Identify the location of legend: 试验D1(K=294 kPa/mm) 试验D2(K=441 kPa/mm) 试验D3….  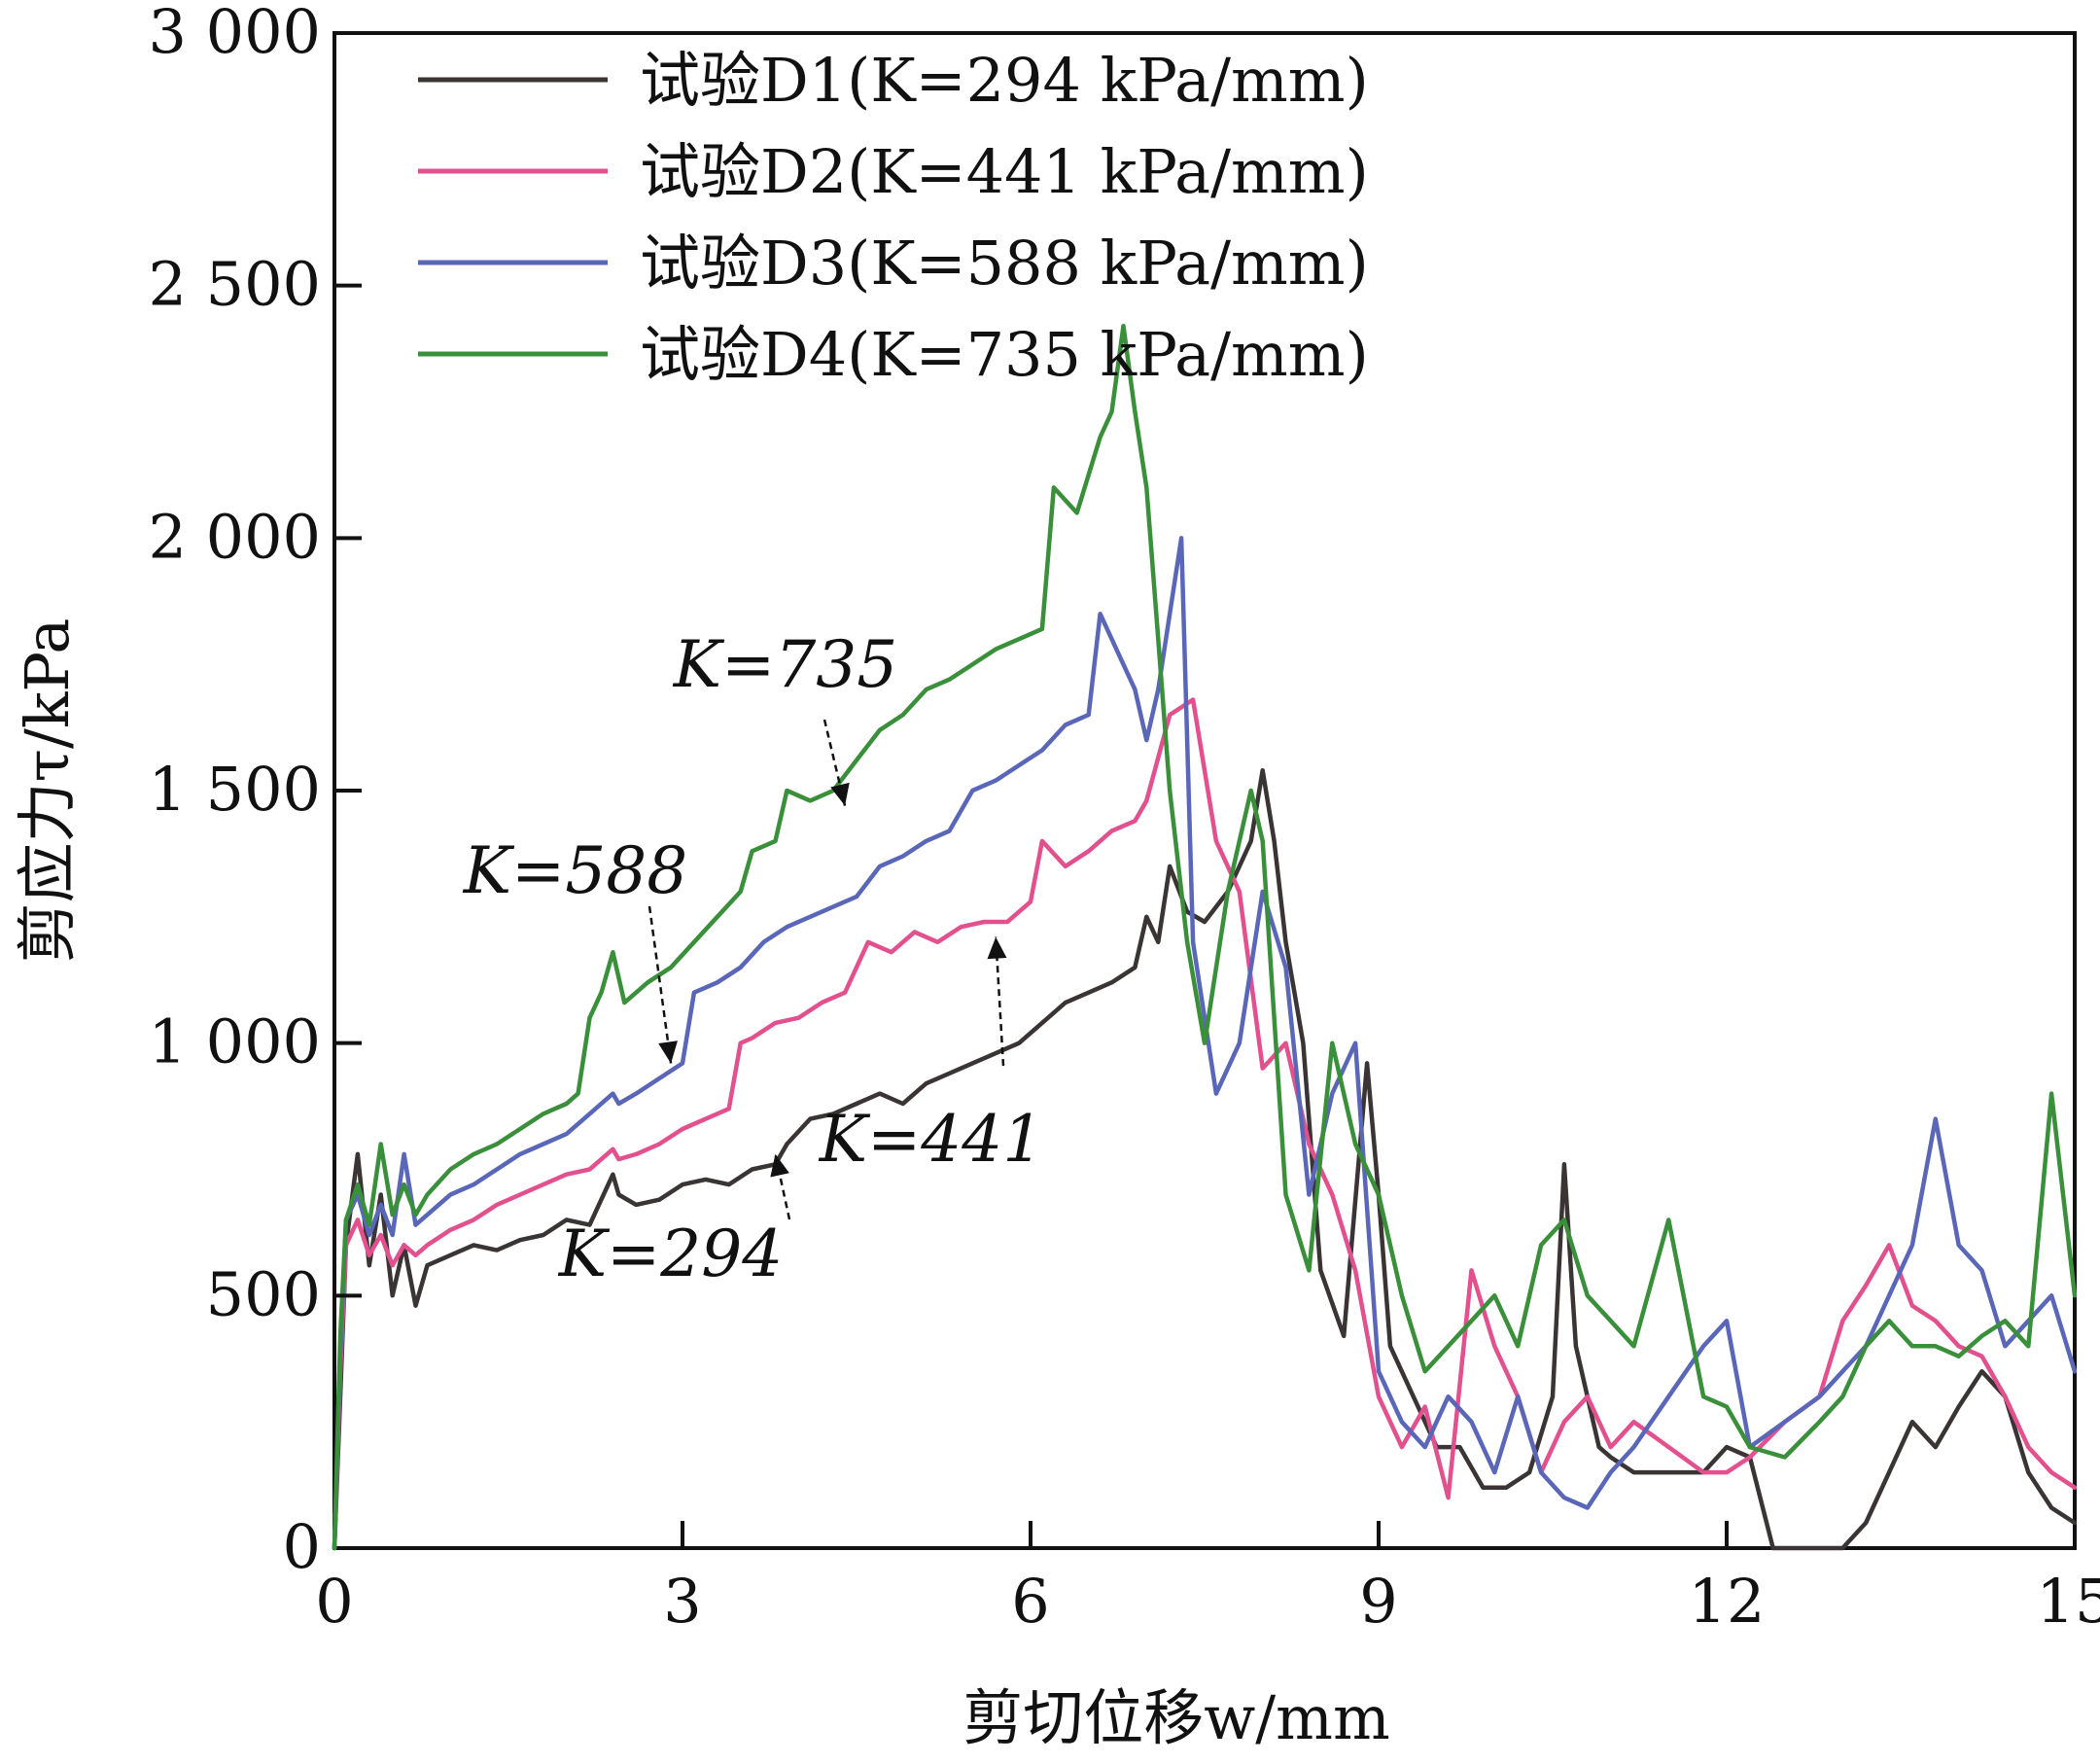
(893, 217).